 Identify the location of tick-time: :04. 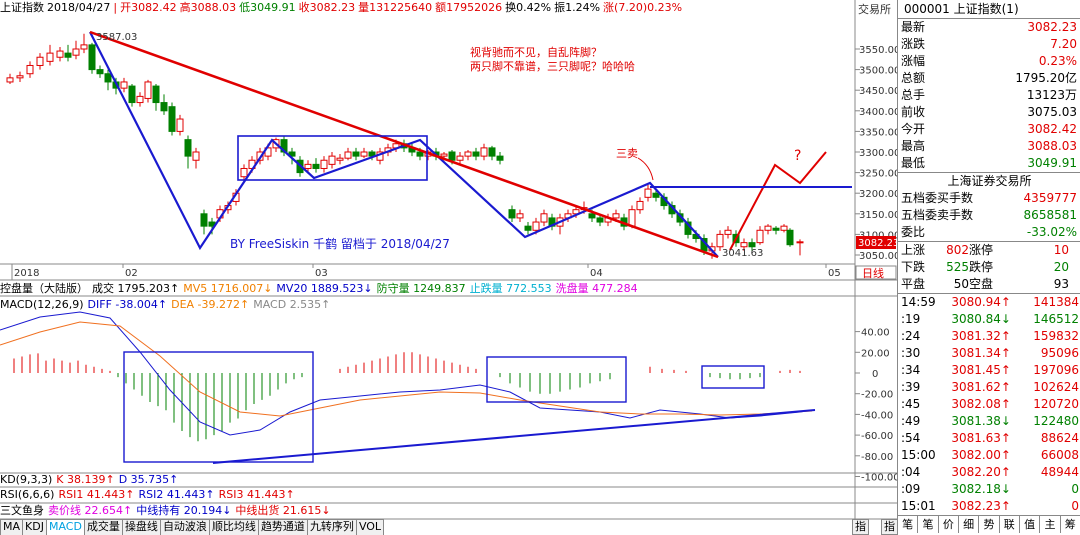
(911, 472).